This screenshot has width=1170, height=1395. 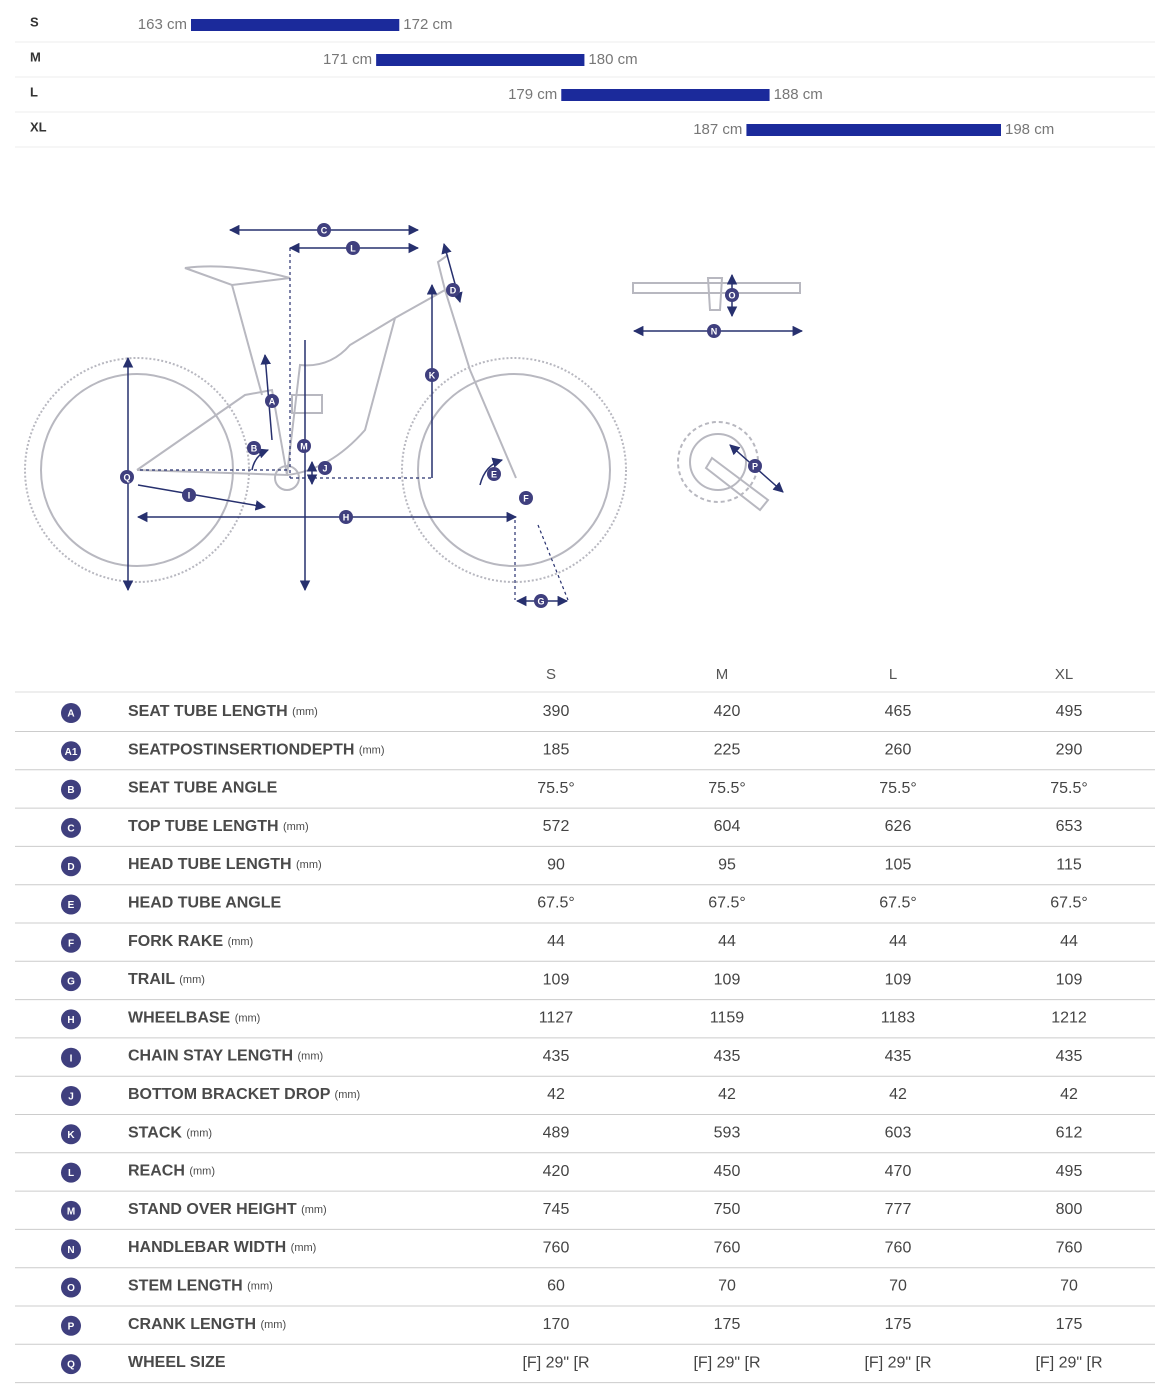 What do you see at coordinates (70, 1250) in the screenshot?
I see `badge-letter: N` at bounding box center [70, 1250].